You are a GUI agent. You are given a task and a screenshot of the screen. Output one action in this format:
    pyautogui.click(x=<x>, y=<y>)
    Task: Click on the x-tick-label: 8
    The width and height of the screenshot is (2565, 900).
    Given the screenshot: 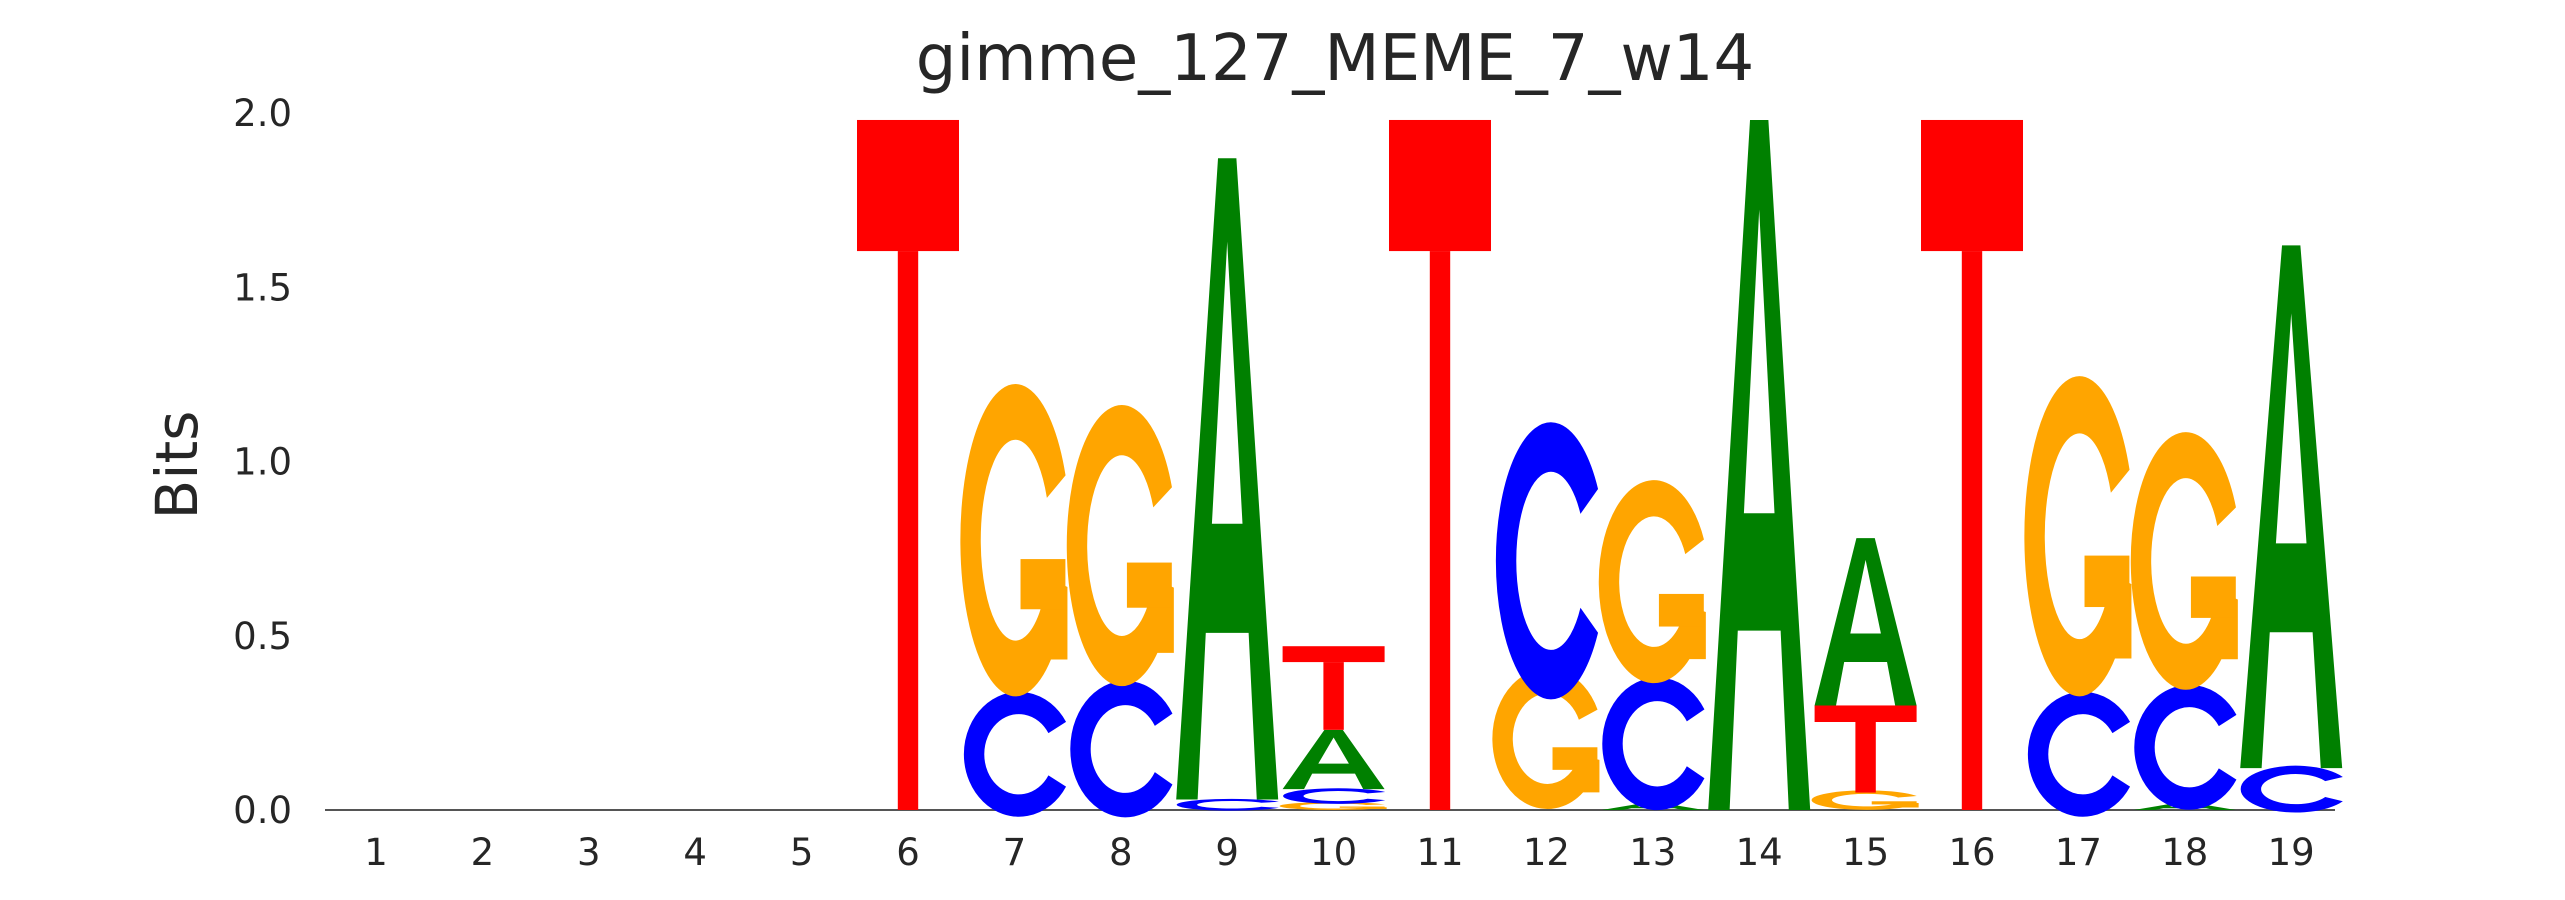 What is the action you would take?
    pyautogui.click(x=1121, y=852)
    